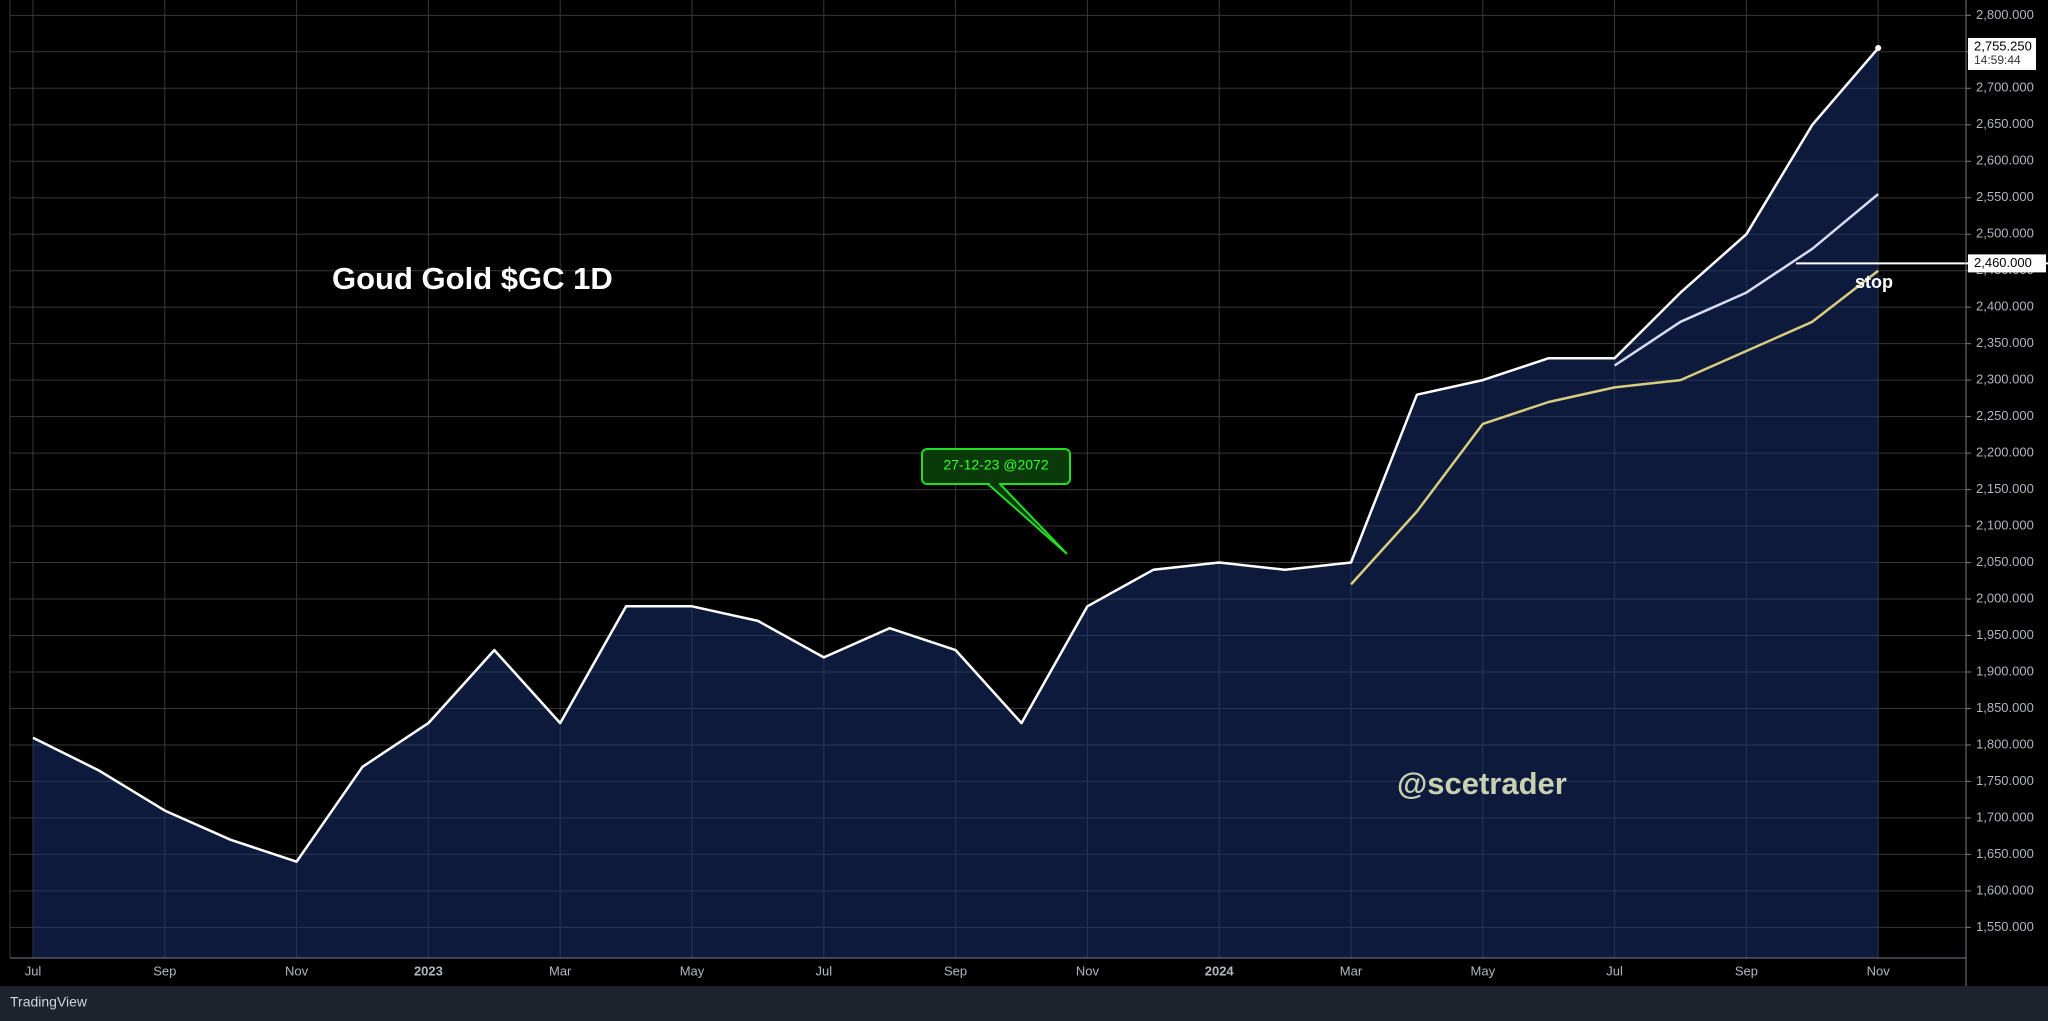 The image size is (2048, 1021). Describe the element at coordinates (2005, 87) in the screenshot. I see `y-tick-label: 2,700.000` at that location.